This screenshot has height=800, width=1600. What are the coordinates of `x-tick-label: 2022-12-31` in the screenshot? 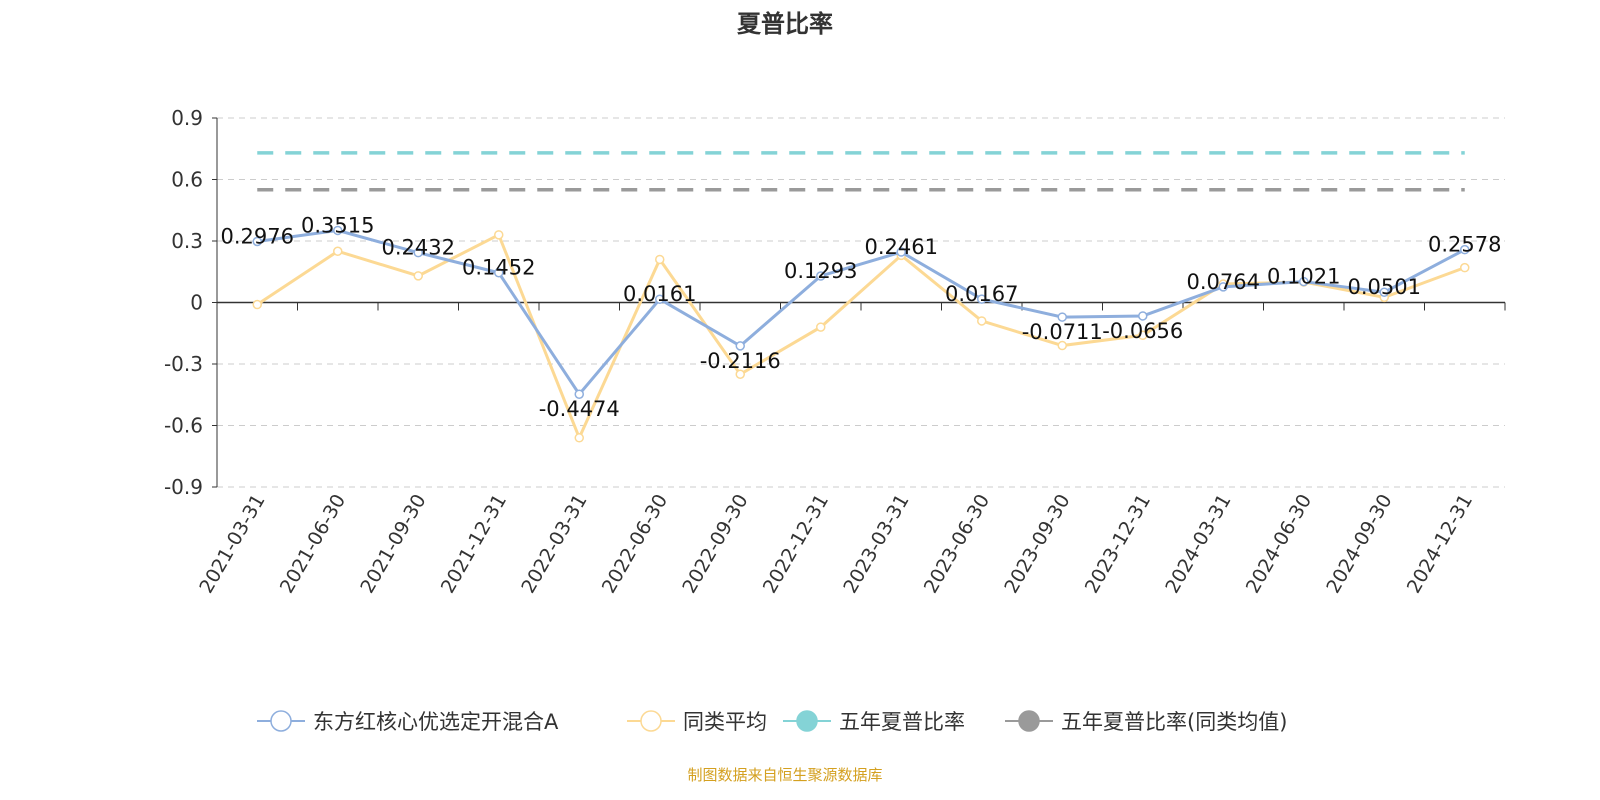 It's located at (796, 544).